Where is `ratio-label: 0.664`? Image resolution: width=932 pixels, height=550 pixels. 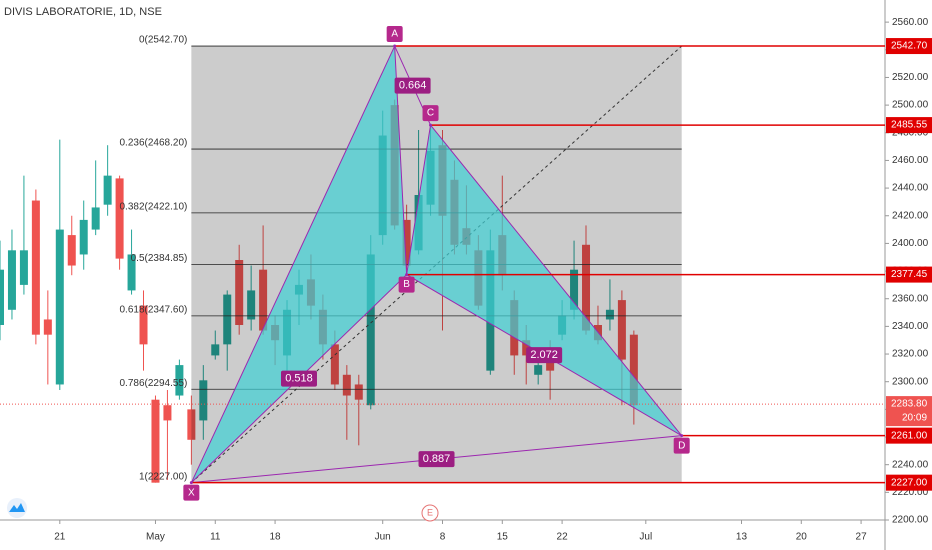
ratio-label: 0.664 is located at coordinates (413, 85).